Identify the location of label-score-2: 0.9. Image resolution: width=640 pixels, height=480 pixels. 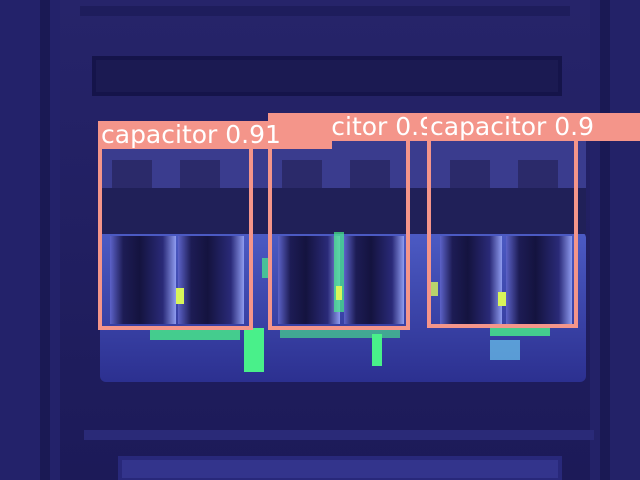
(411, 127).